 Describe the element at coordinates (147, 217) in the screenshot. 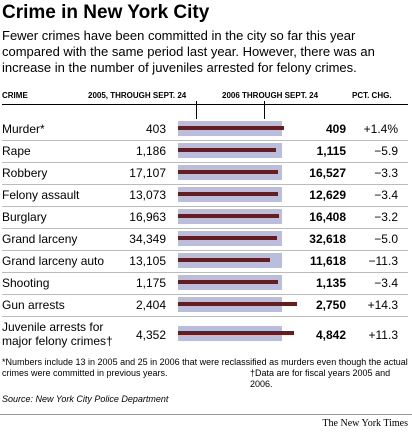

I see `value-label: 16,963` at that location.